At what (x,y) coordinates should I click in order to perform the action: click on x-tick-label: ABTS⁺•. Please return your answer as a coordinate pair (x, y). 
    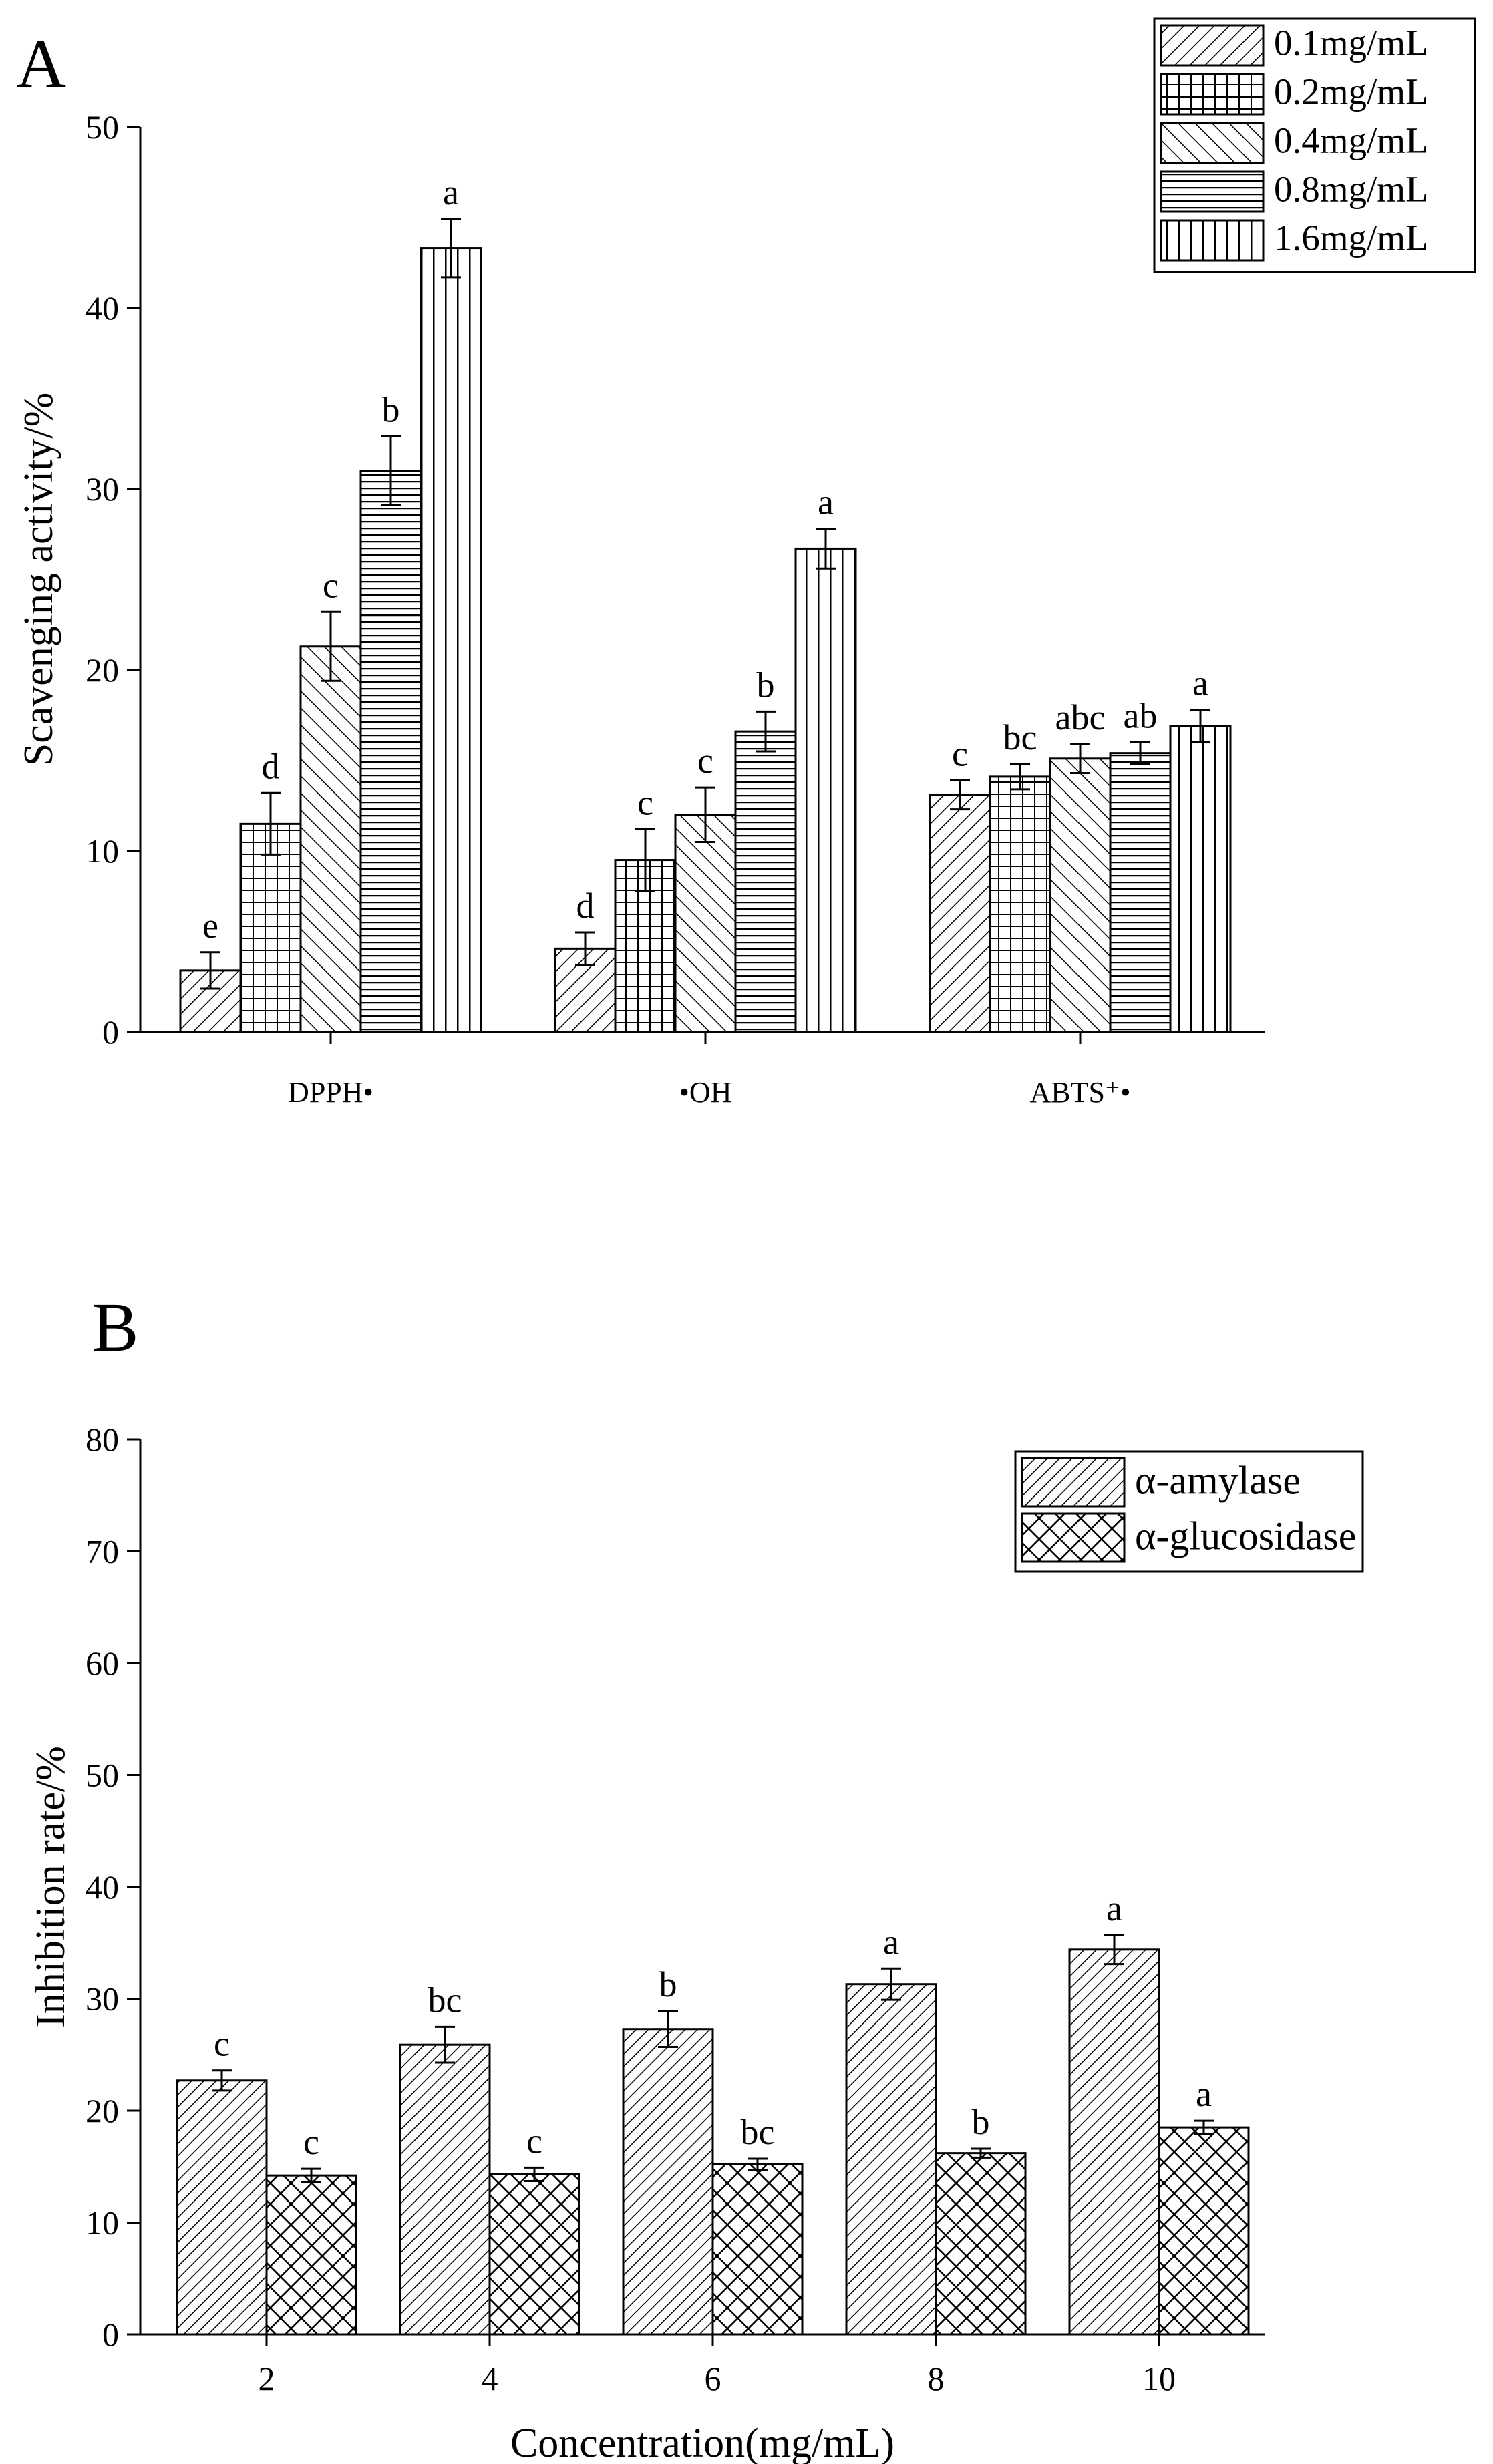
    Looking at the image, I should click on (1079, 1092).